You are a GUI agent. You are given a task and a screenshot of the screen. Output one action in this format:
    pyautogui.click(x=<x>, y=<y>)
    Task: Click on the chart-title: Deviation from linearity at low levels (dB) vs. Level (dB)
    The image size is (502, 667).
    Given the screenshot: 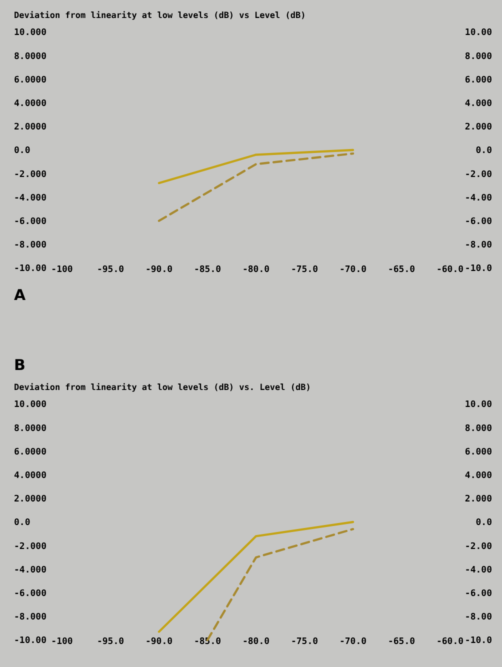 What is the action you would take?
    pyautogui.click(x=162, y=388)
    